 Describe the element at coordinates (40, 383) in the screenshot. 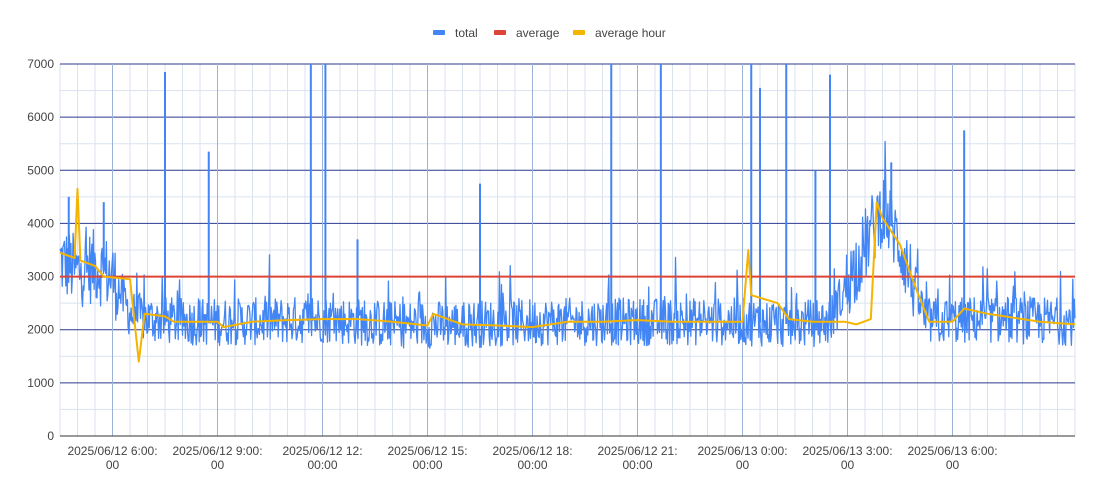

I see `y-tick-label: 1000` at that location.